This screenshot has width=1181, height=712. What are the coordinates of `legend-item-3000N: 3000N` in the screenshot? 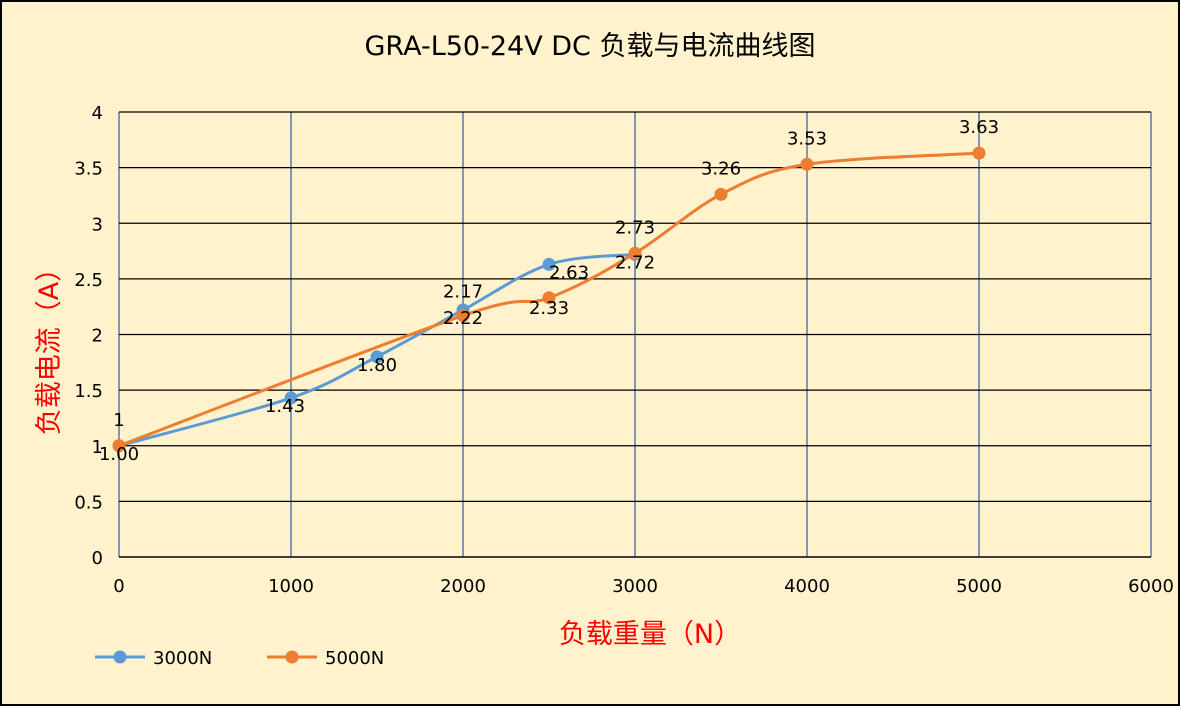 It's located at (153, 658).